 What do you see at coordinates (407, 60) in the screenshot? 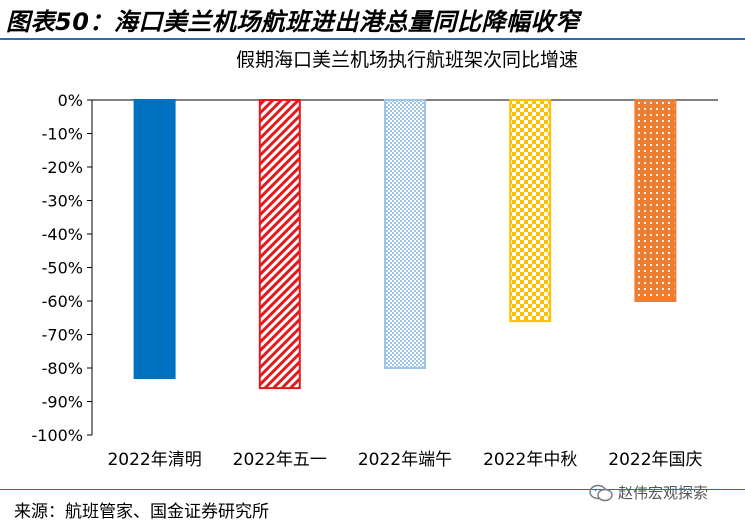
I see `chart-title: 假期海口美兰机场执行航班架次同比增速` at bounding box center [407, 60].